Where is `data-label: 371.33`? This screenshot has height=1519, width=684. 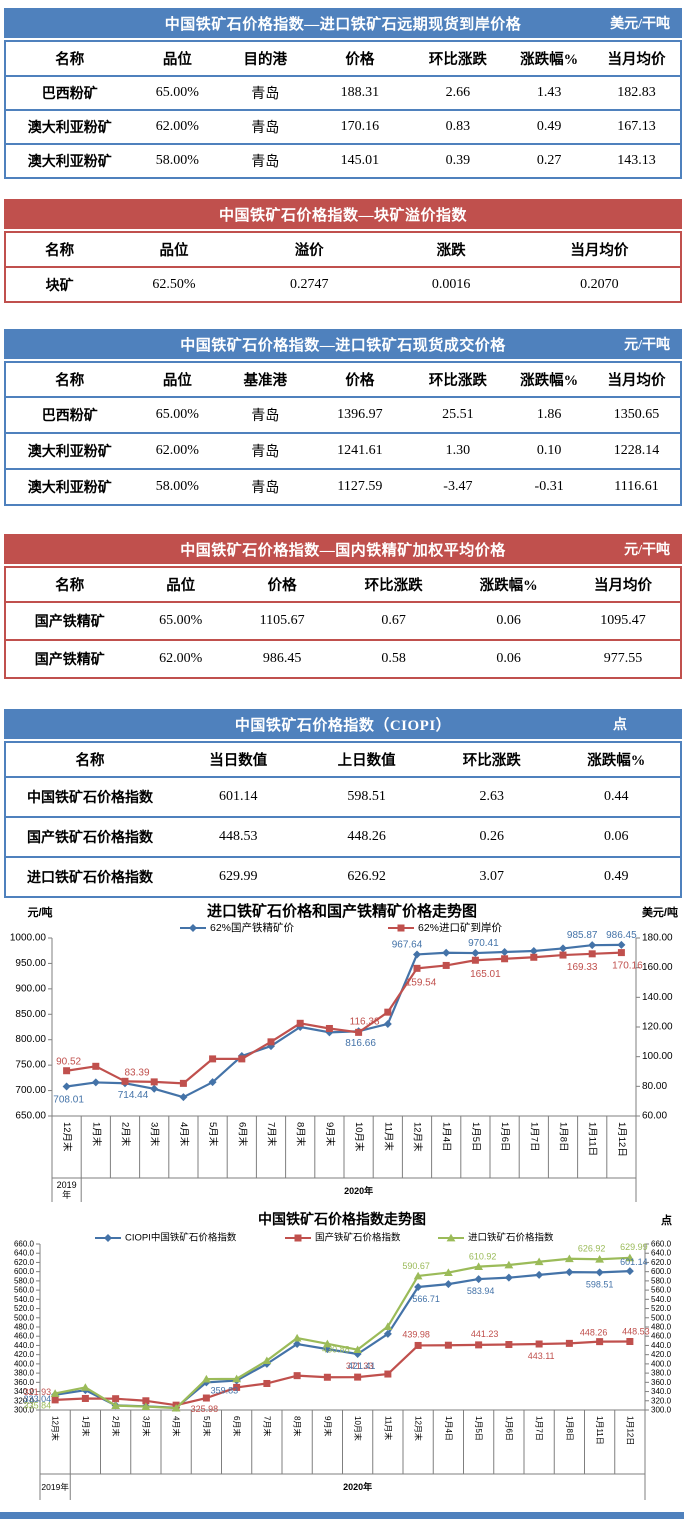 data-label: 371.33 is located at coordinates (360, 1366).